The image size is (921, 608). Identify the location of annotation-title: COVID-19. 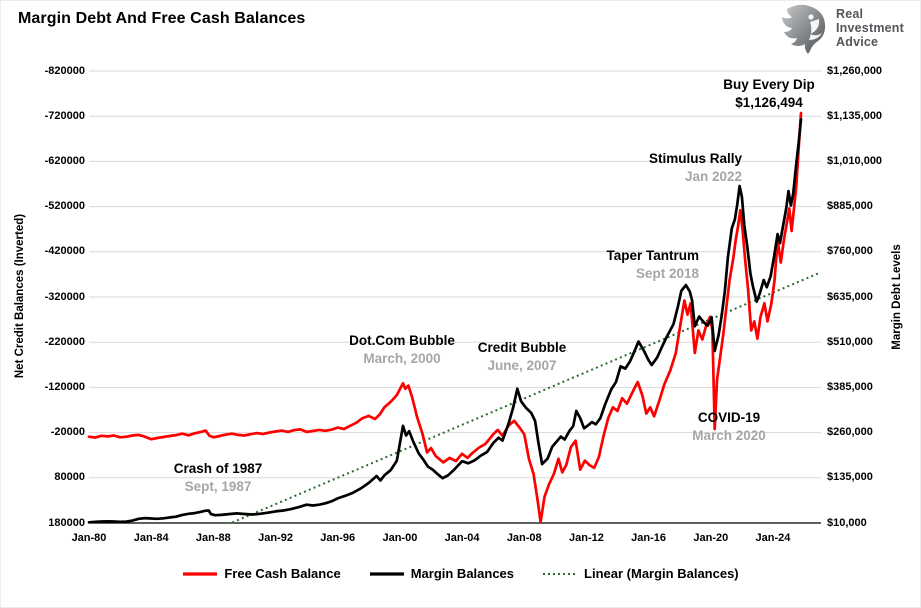
(729, 417).